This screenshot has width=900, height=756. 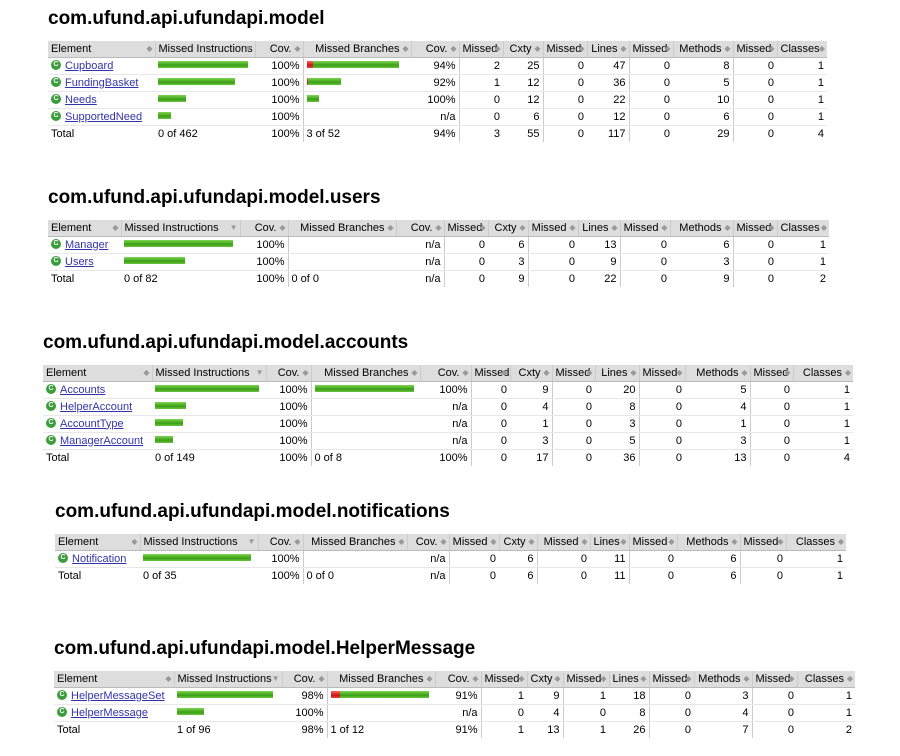 What do you see at coordinates (89, 65) in the screenshot?
I see `element-link: Cupboard` at bounding box center [89, 65].